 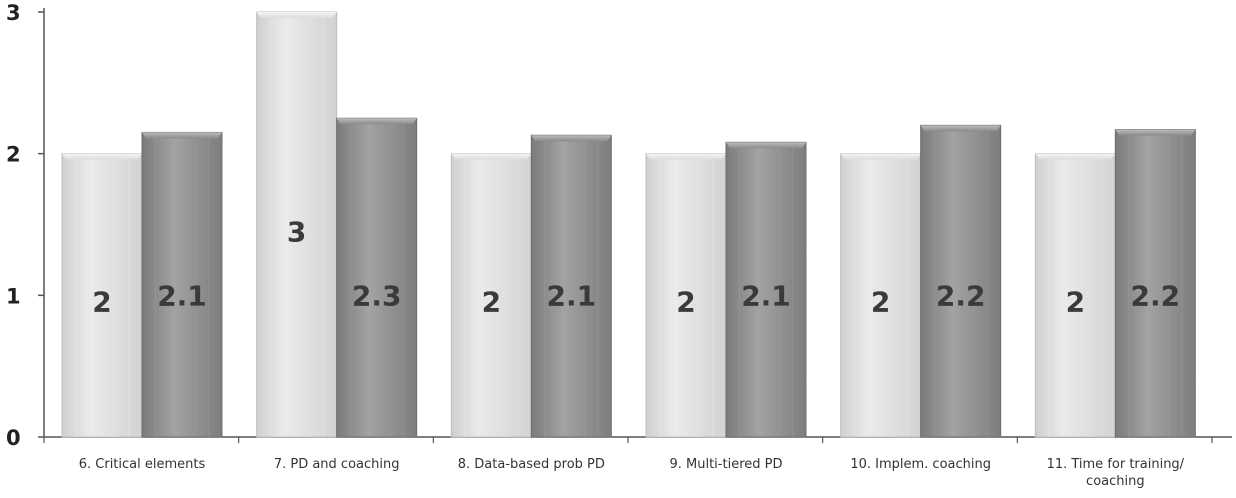 I want to click on category-label: 7. PD and coaching, so click(x=337, y=464).